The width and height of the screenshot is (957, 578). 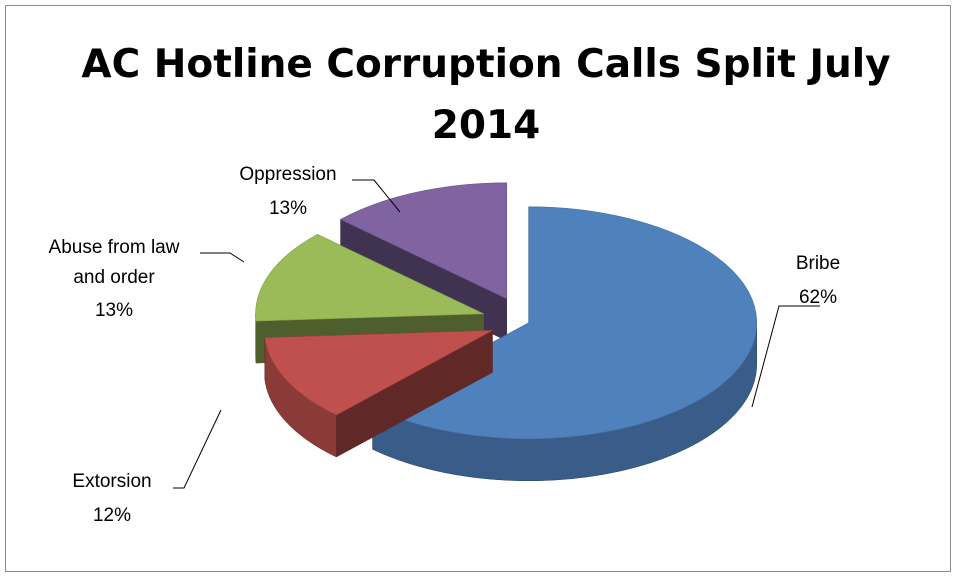 What do you see at coordinates (376, 196) in the screenshot?
I see `leader-line-oppression` at bounding box center [376, 196].